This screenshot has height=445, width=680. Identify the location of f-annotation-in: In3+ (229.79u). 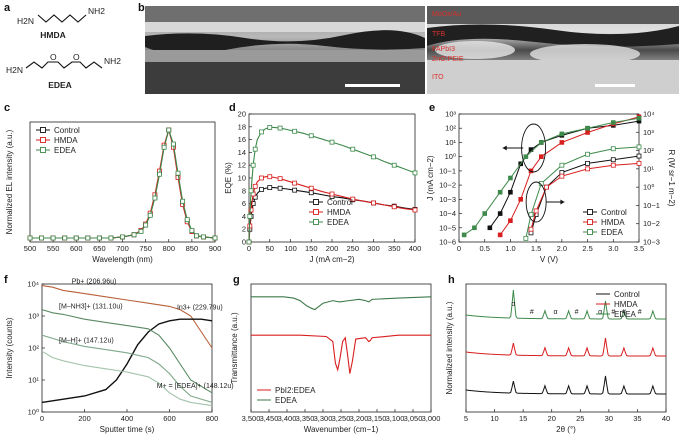
(200, 308).